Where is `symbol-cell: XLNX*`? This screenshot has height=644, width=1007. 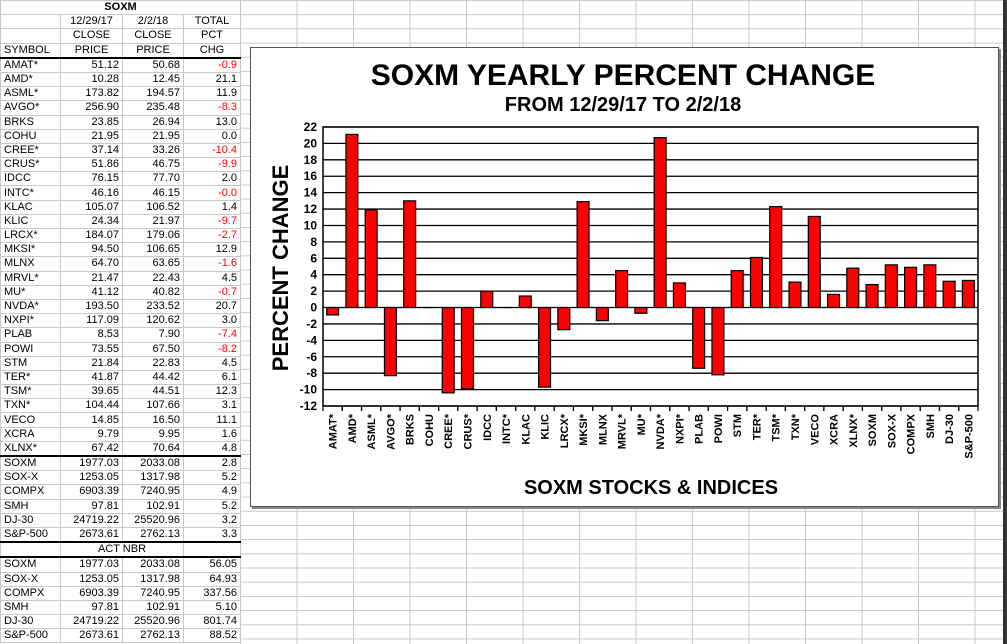 symbol-cell: XLNX* is located at coordinates (30, 448).